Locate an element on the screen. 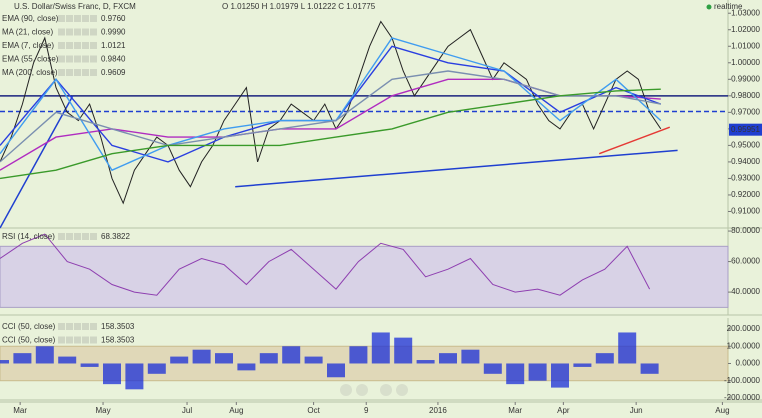  status-dot is located at coordinates (709, 7).